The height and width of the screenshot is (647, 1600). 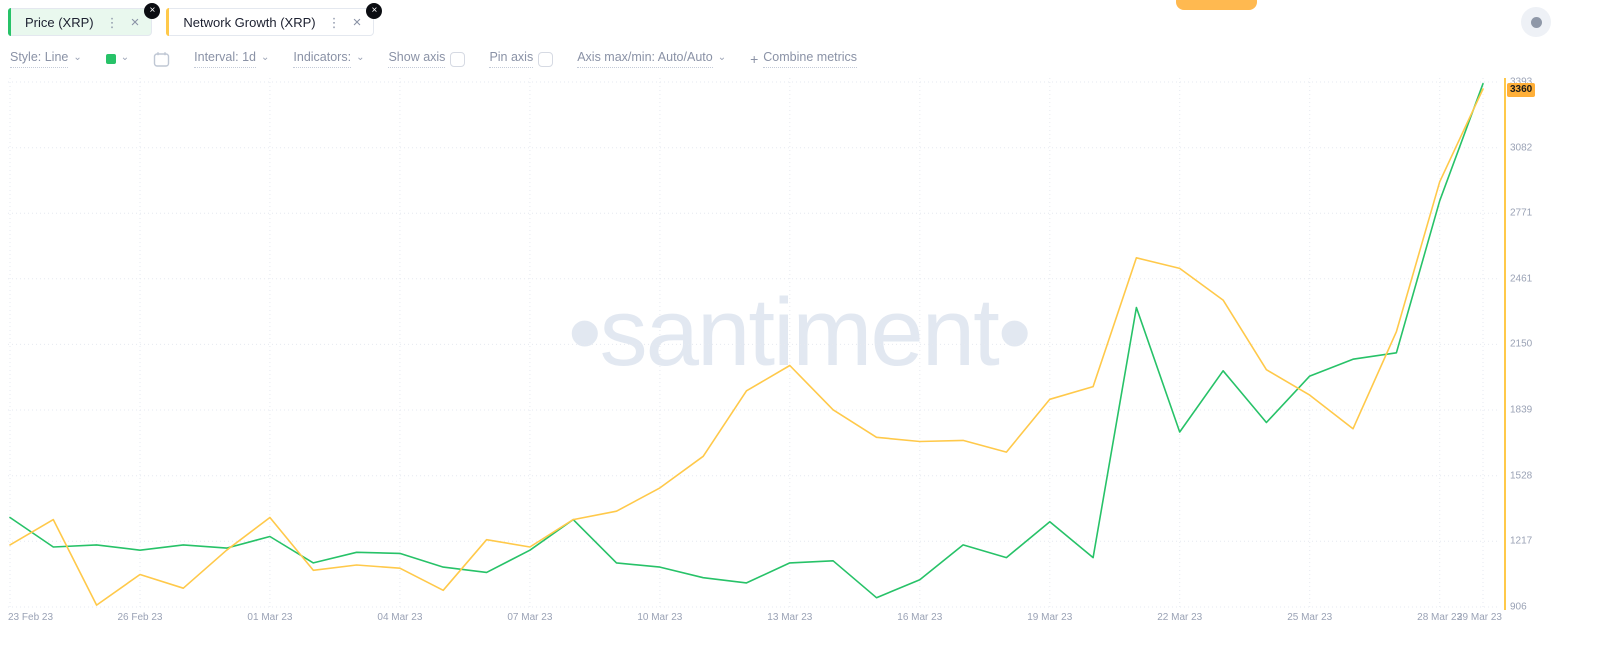 What do you see at coordinates (1479, 617) in the screenshot?
I see `x-axis-tick-label: 29 Mar 23` at bounding box center [1479, 617].